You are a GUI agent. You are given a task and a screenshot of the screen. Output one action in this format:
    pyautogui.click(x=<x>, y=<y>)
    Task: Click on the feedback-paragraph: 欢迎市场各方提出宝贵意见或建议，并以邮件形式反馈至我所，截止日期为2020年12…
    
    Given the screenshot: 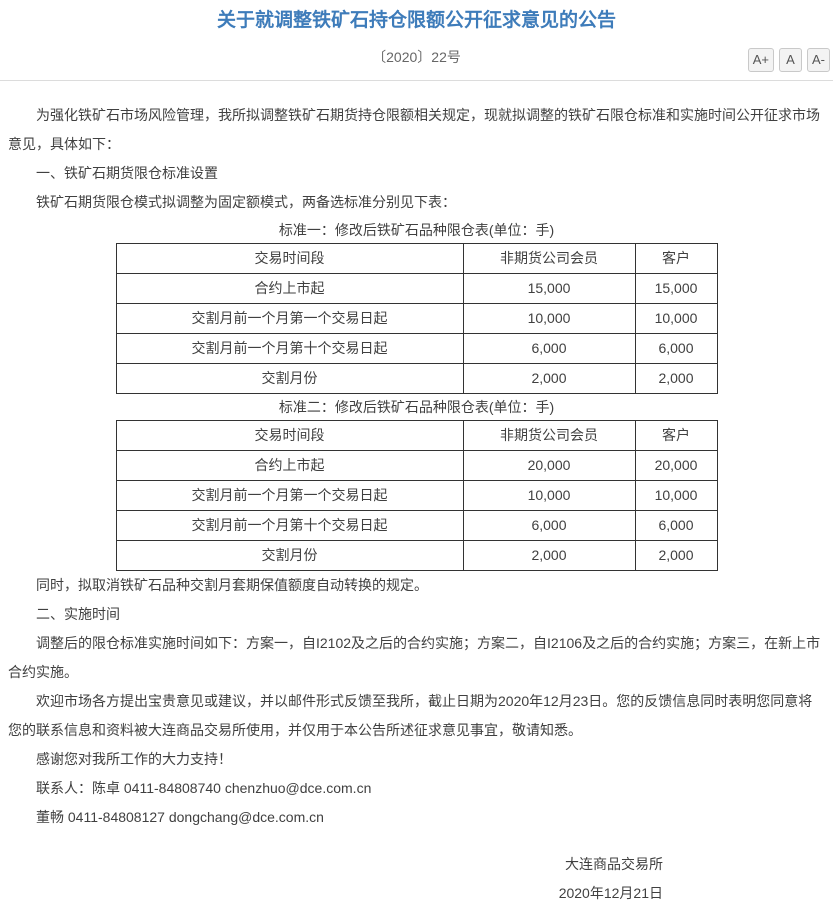 What is the action you would take?
    pyautogui.click(x=410, y=715)
    